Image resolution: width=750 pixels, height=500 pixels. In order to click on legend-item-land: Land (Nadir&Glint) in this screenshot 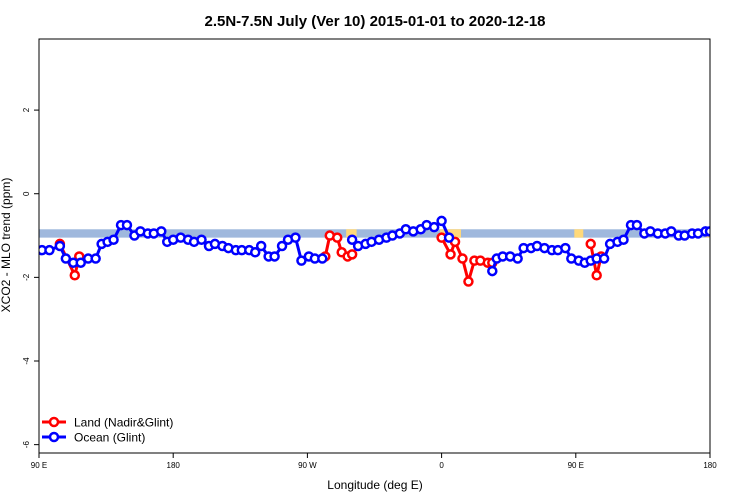, I will do `click(107, 423)`.